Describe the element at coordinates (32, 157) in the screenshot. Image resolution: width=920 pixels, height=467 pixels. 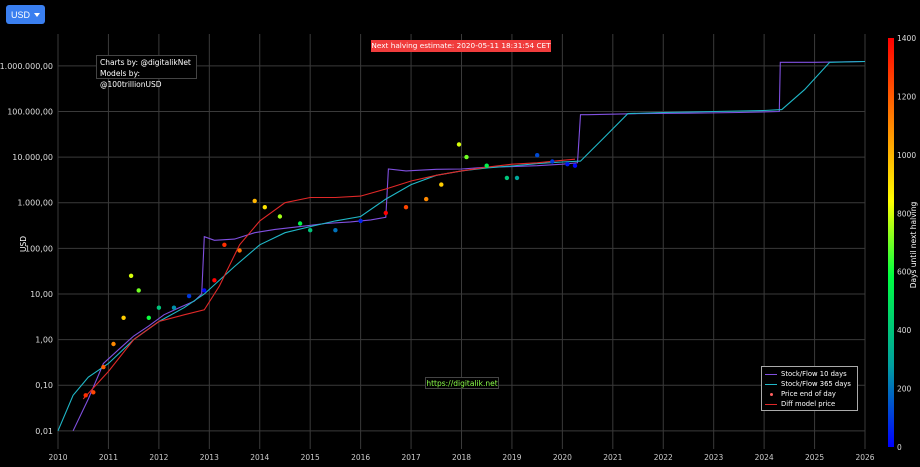
I see `y-tick-label: 10.000,00` at that location.